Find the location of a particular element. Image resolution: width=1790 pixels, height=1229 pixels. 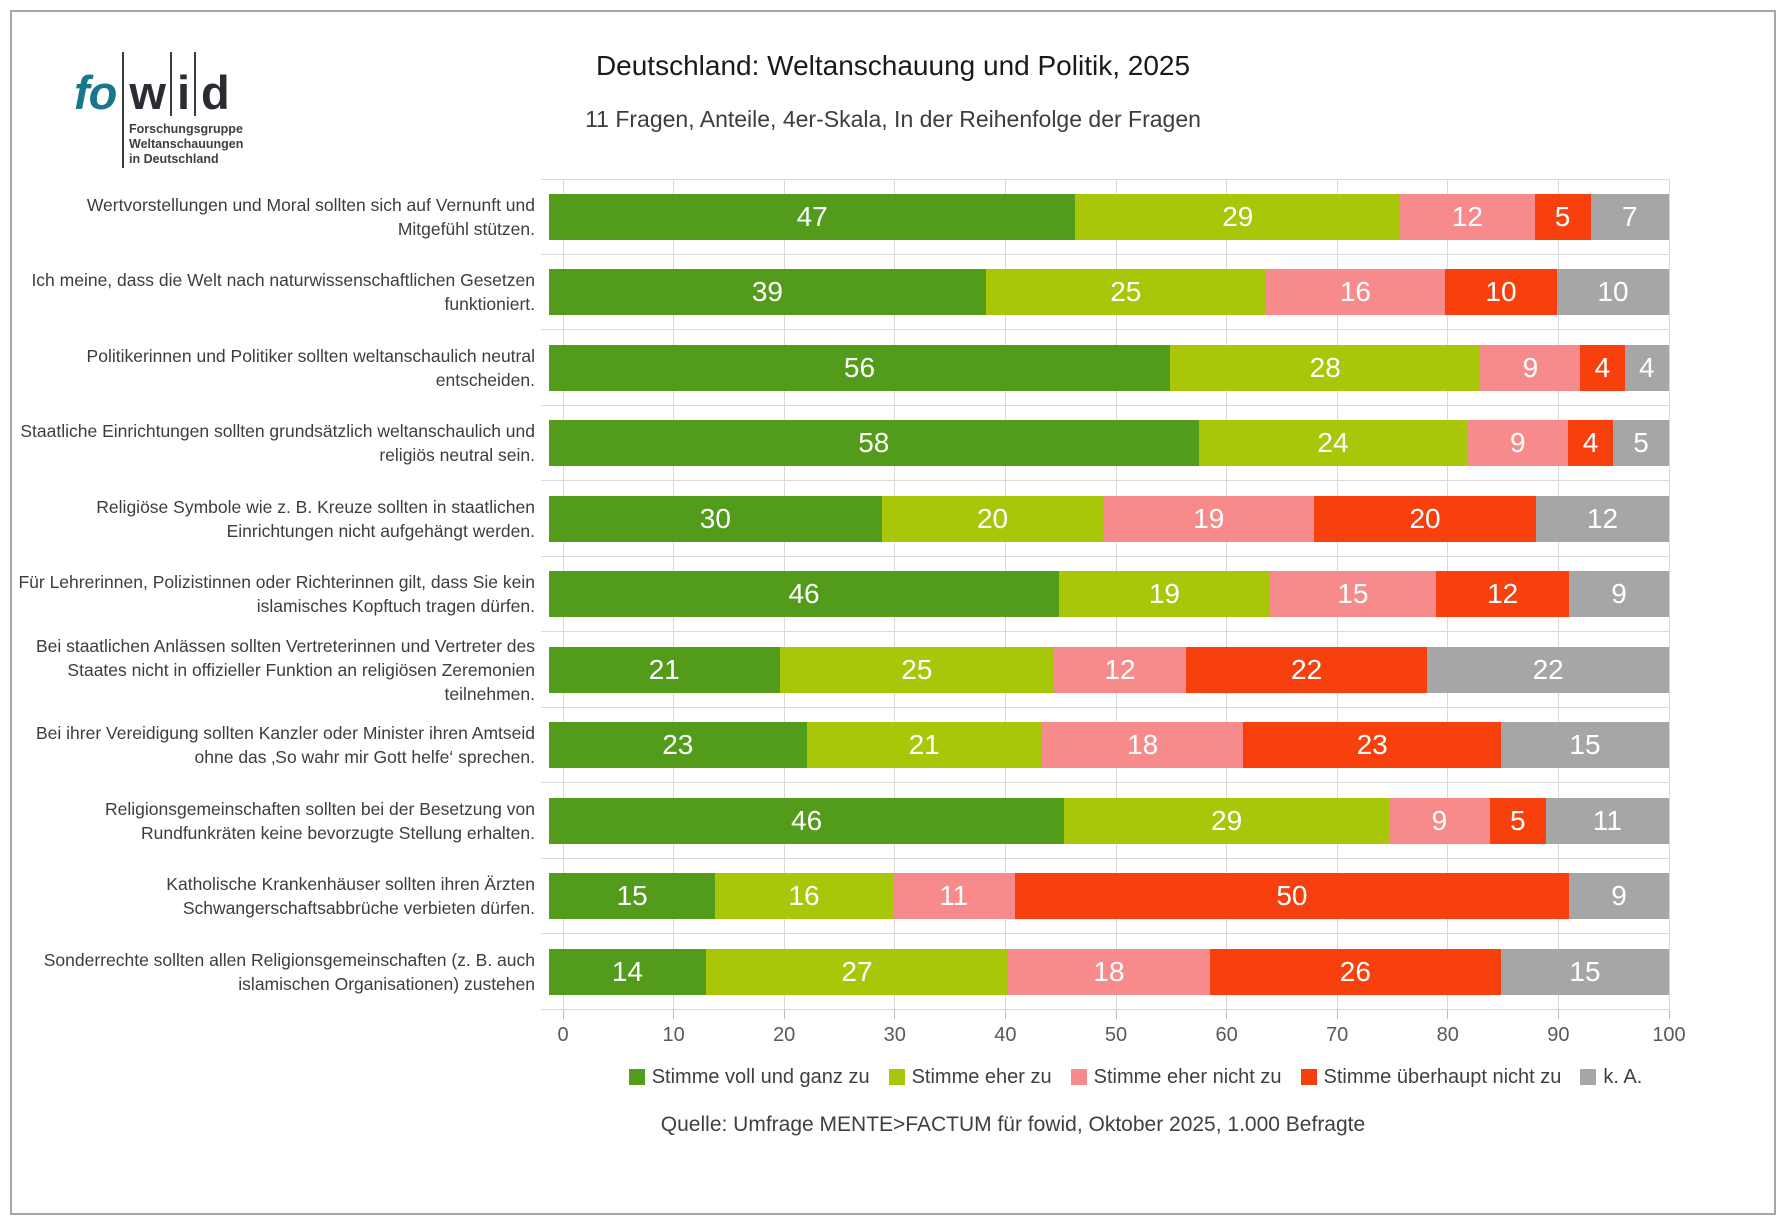

bar-segment: 19 is located at coordinates (1164, 594).